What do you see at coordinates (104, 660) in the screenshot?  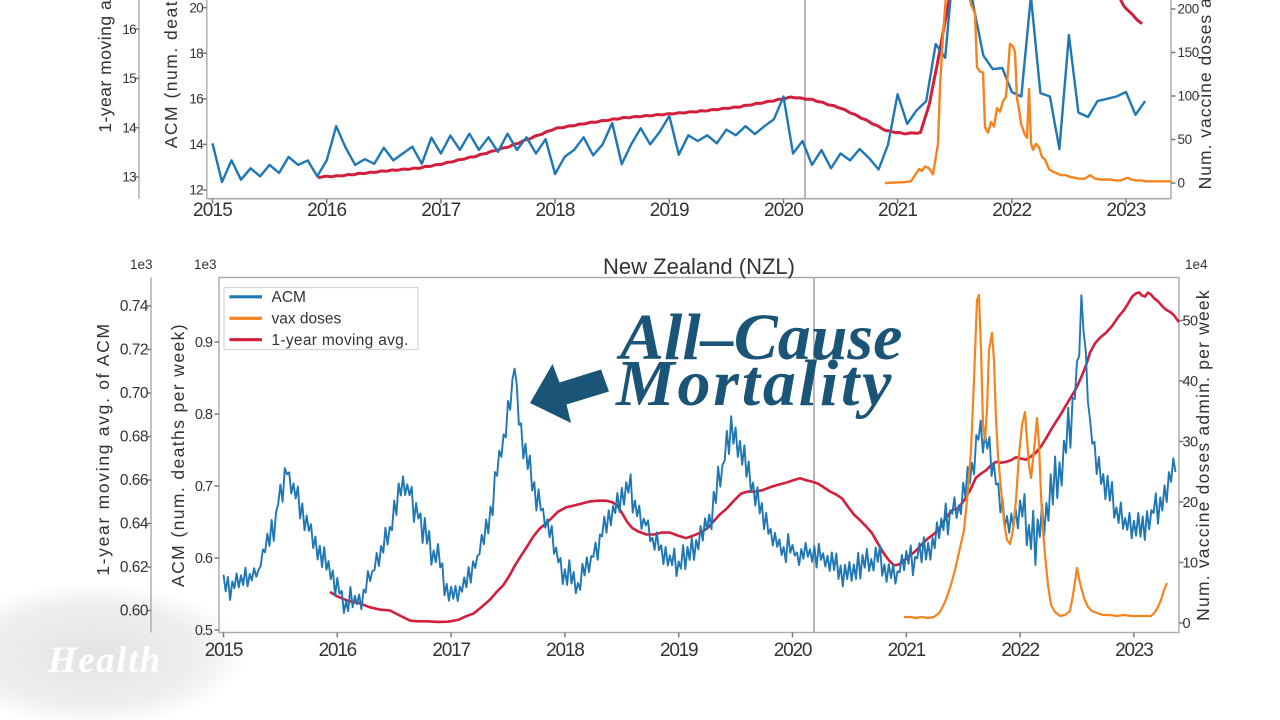 I see `svg-text: Health` at bounding box center [104, 660].